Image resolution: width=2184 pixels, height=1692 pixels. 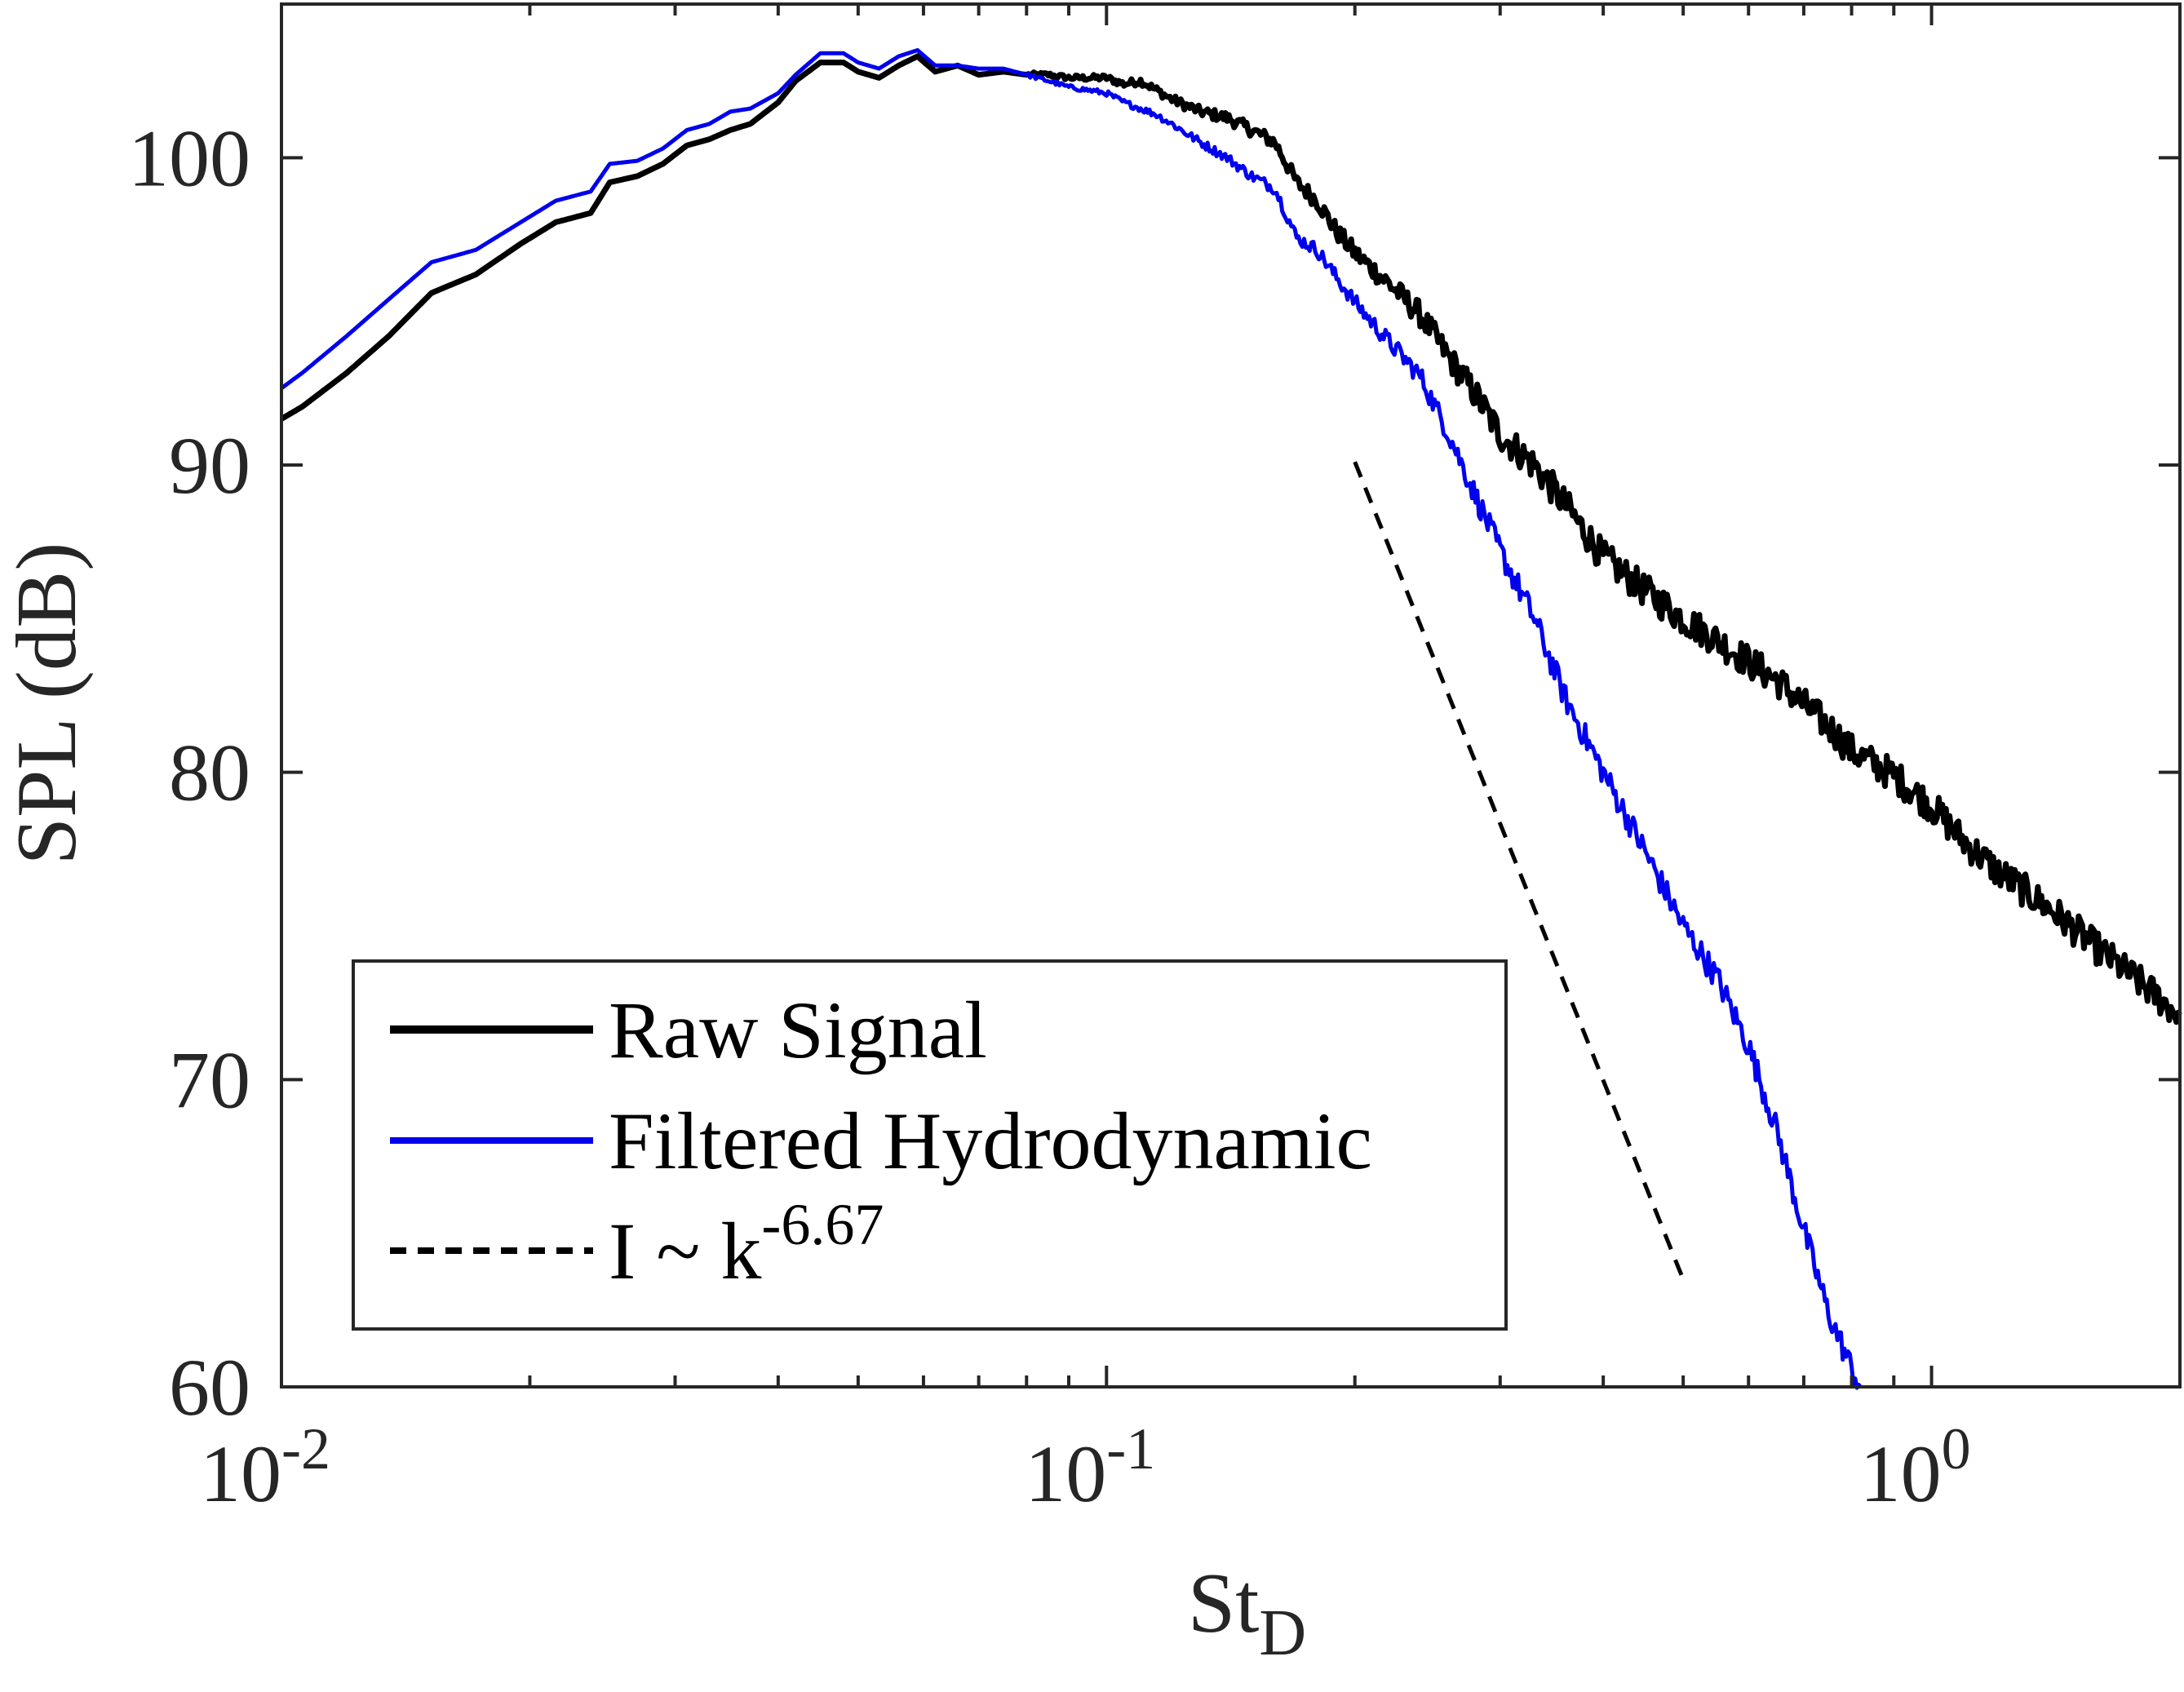 What do you see at coordinates (189, 158) in the screenshot?
I see `y-tick-label: 100` at bounding box center [189, 158].